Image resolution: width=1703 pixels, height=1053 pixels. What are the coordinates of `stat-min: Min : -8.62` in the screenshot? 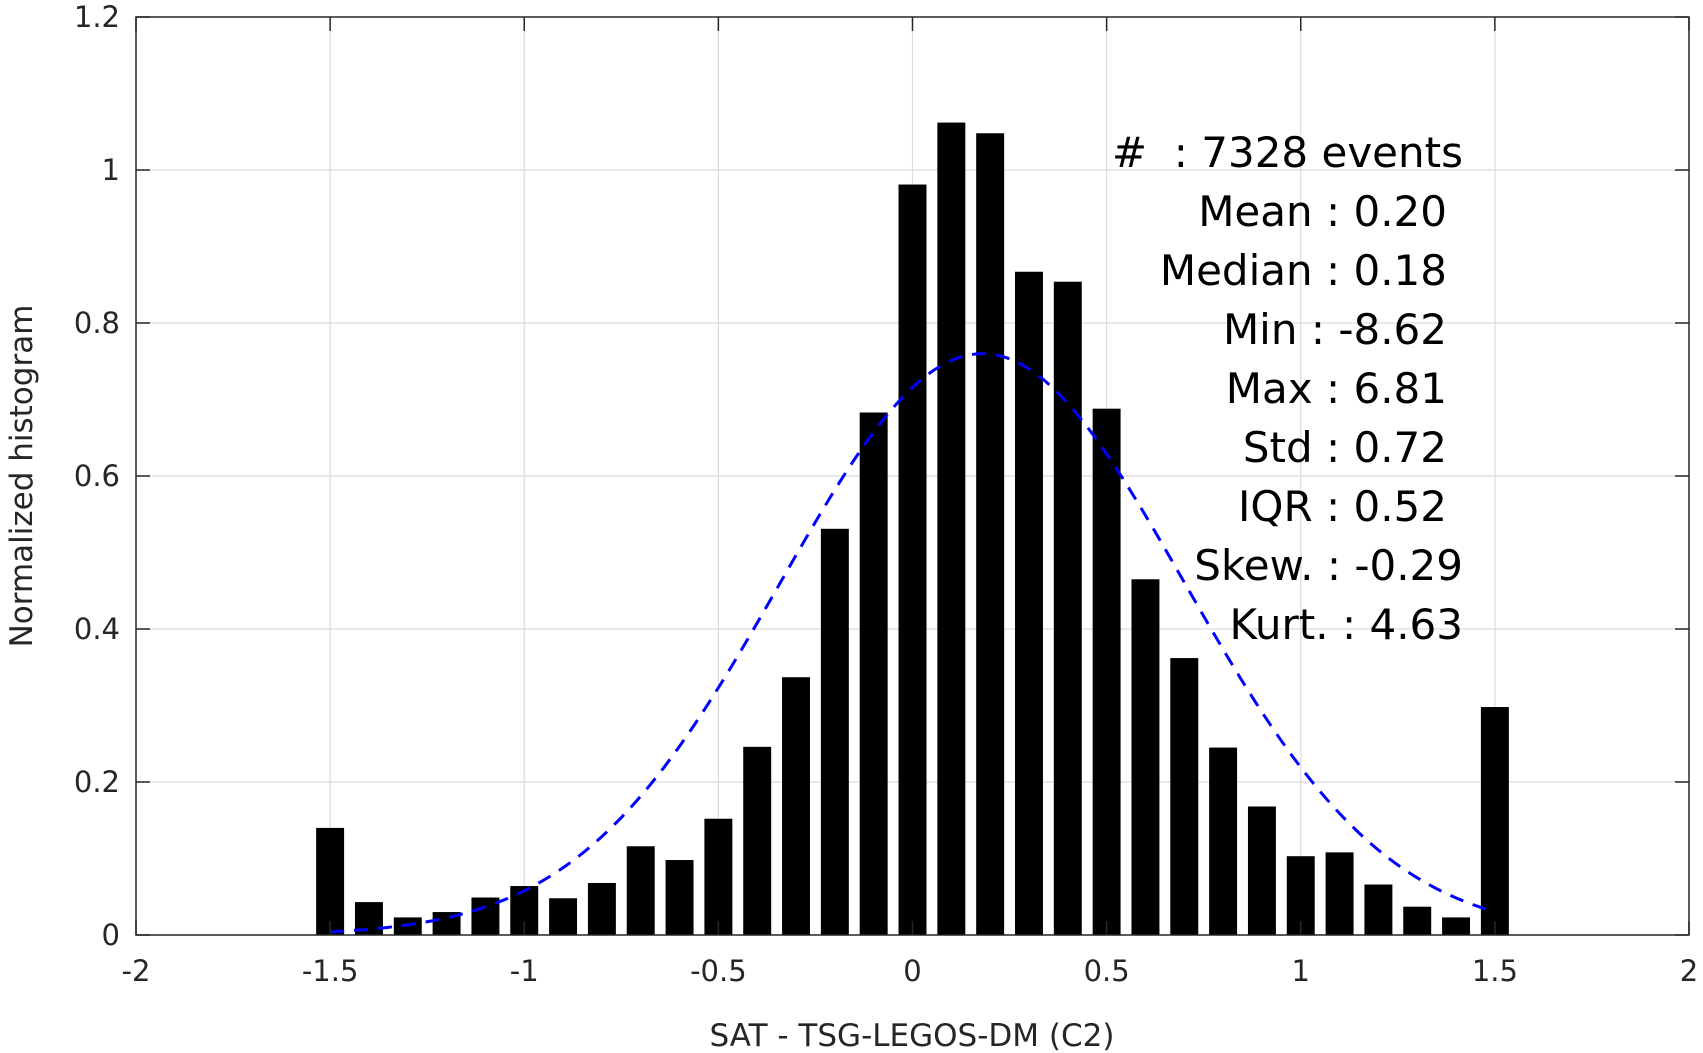 It's located at (1335, 329).